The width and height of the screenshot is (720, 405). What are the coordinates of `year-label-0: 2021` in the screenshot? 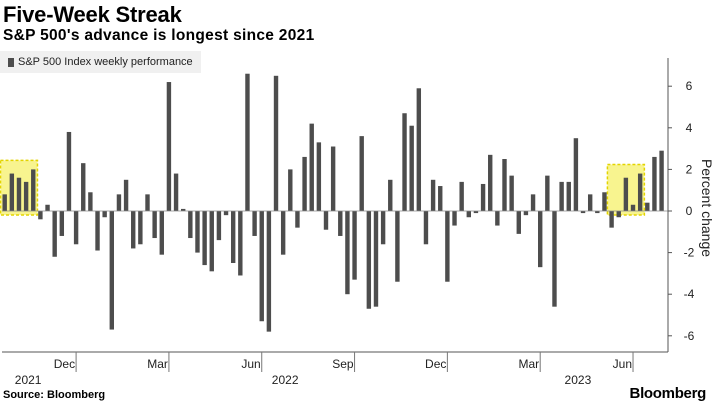 It's located at (28, 380).